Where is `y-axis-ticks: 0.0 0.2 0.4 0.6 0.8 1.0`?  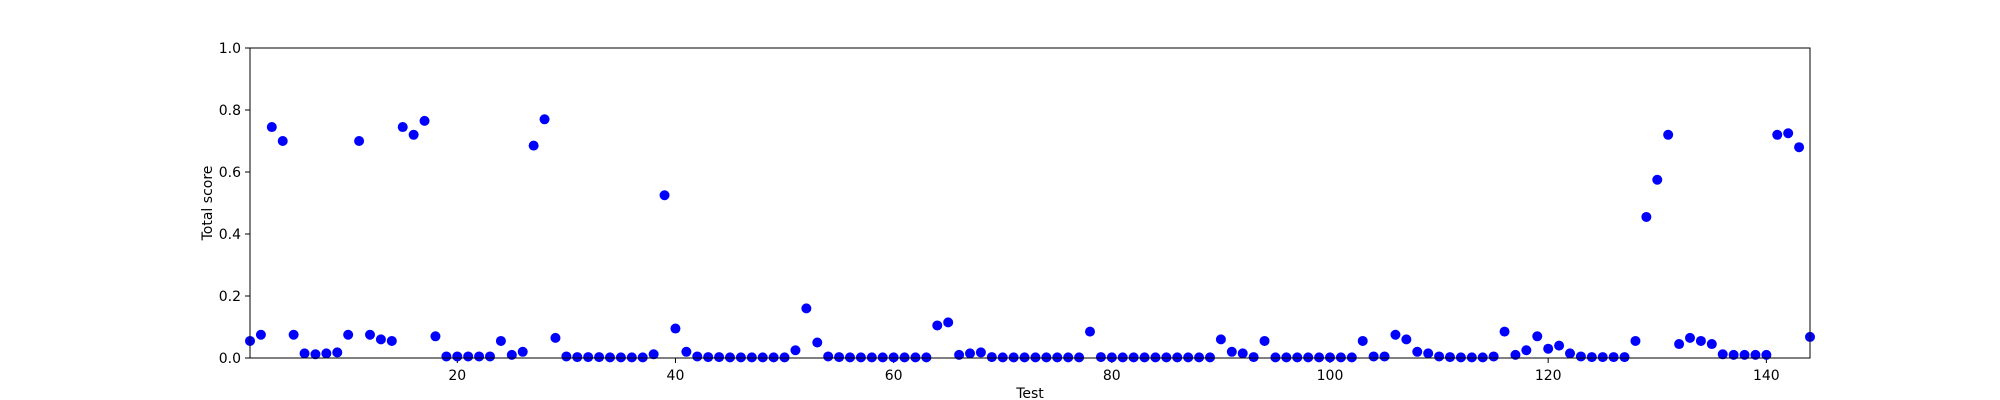
y-axis-ticks: 0.0 0.2 0.4 0.6 0.8 1.0 is located at coordinates (234, 204).